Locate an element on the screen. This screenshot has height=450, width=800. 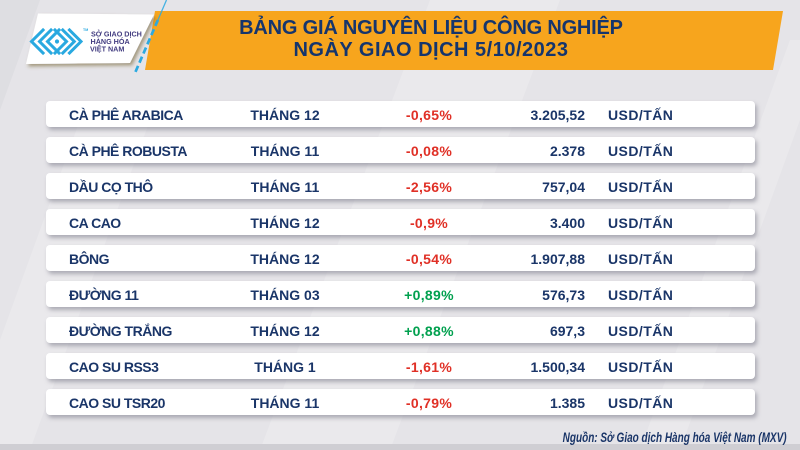
svg-text: HÀNG HÓA is located at coordinates (110, 41).